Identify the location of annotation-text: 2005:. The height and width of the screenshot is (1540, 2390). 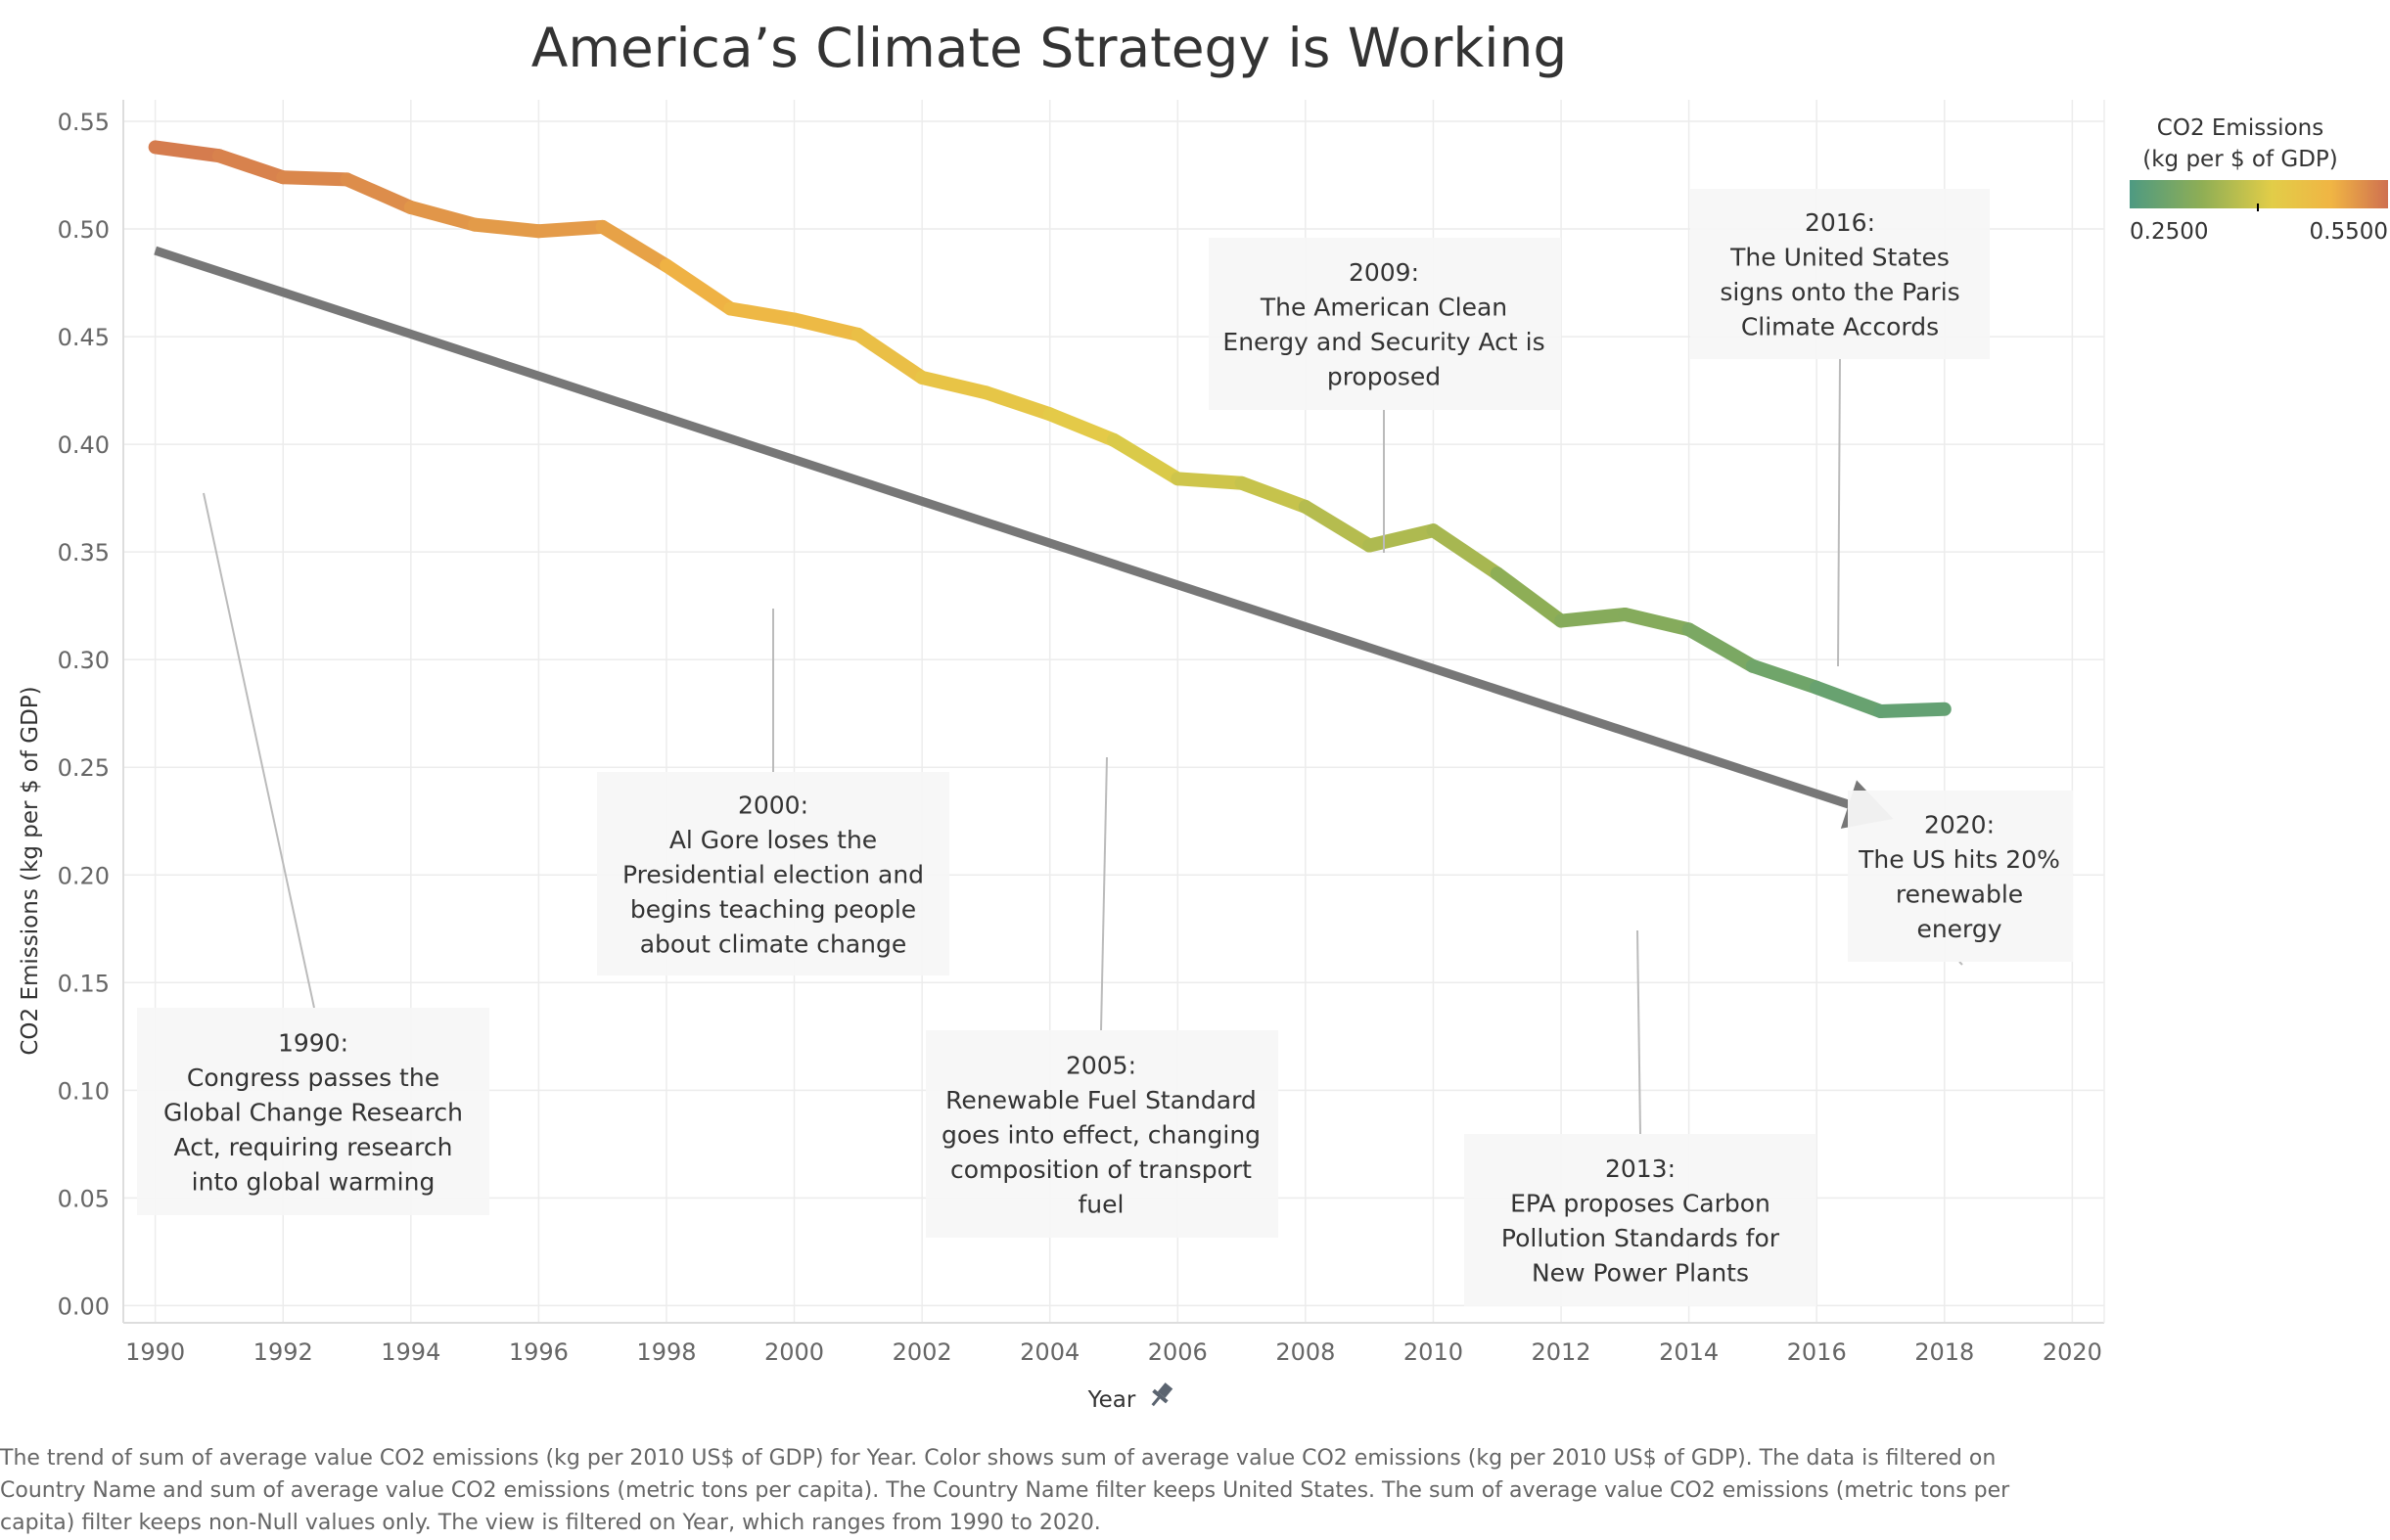
(1101, 1065).